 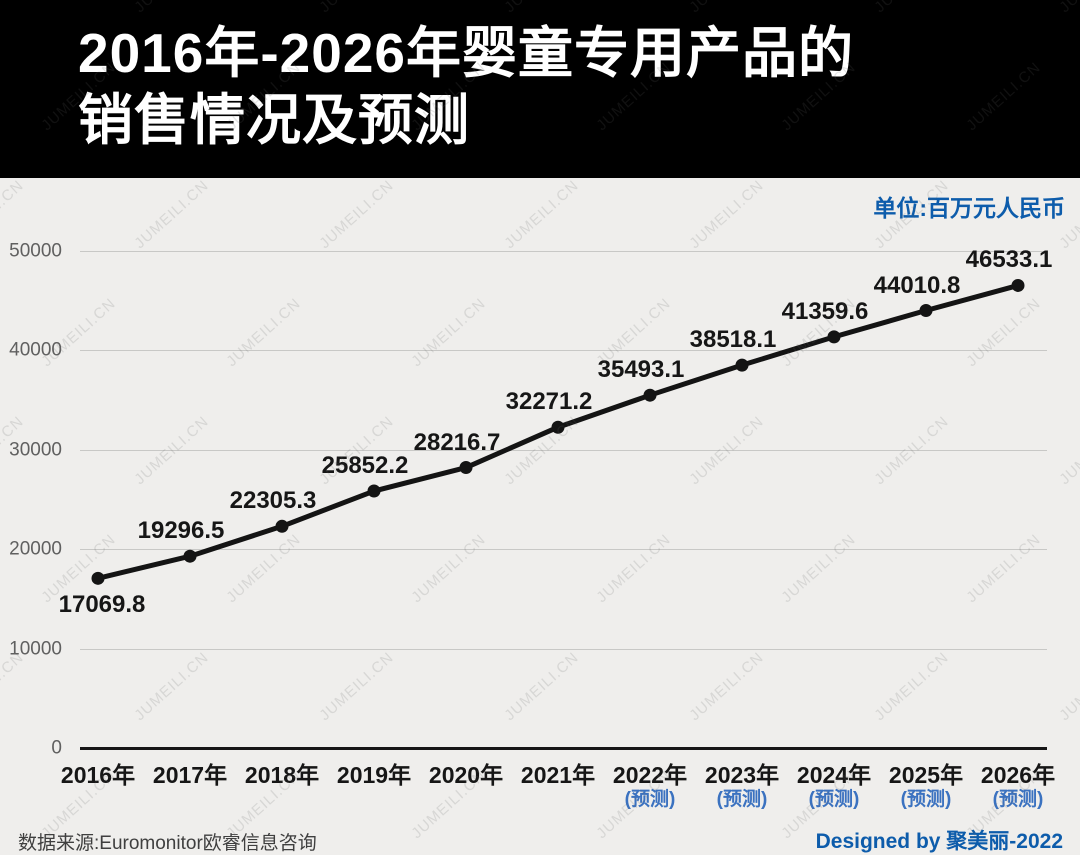 I want to click on design-credit-text: Designed by 聚美丽-2022, so click(x=939, y=841).